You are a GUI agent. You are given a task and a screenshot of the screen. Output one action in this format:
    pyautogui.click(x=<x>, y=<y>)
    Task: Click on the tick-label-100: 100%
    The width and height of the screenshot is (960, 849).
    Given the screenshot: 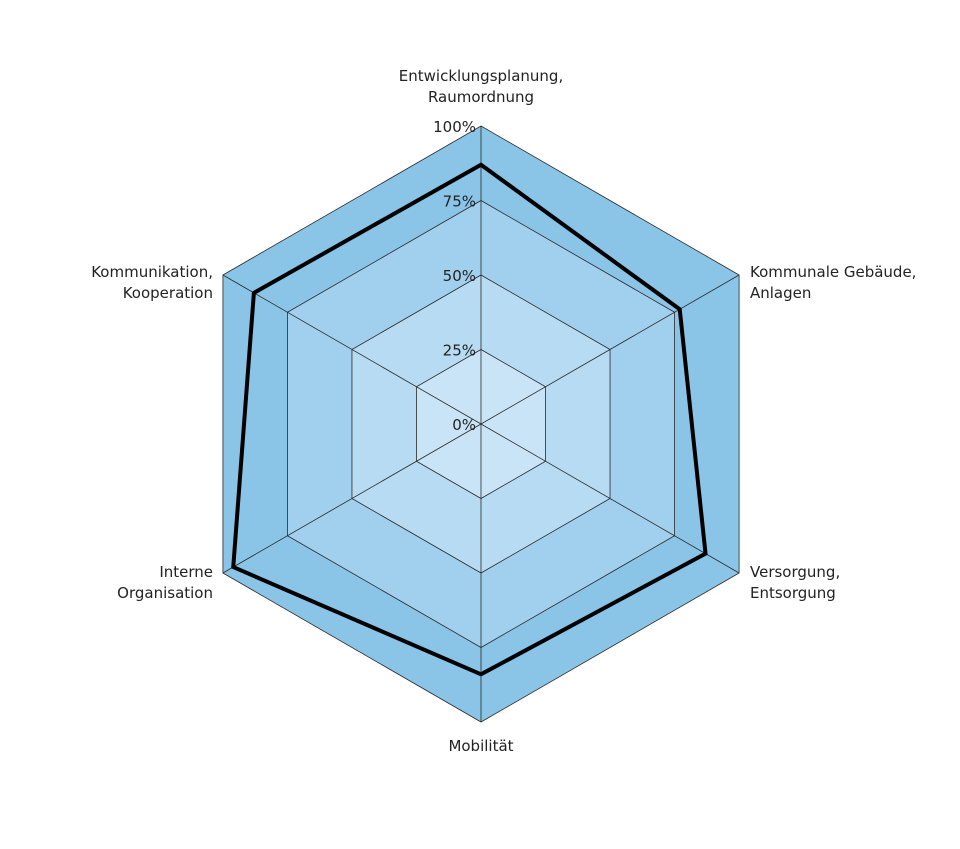 What is the action you would take?
    pyautogui.click(x=454, y=127)
    